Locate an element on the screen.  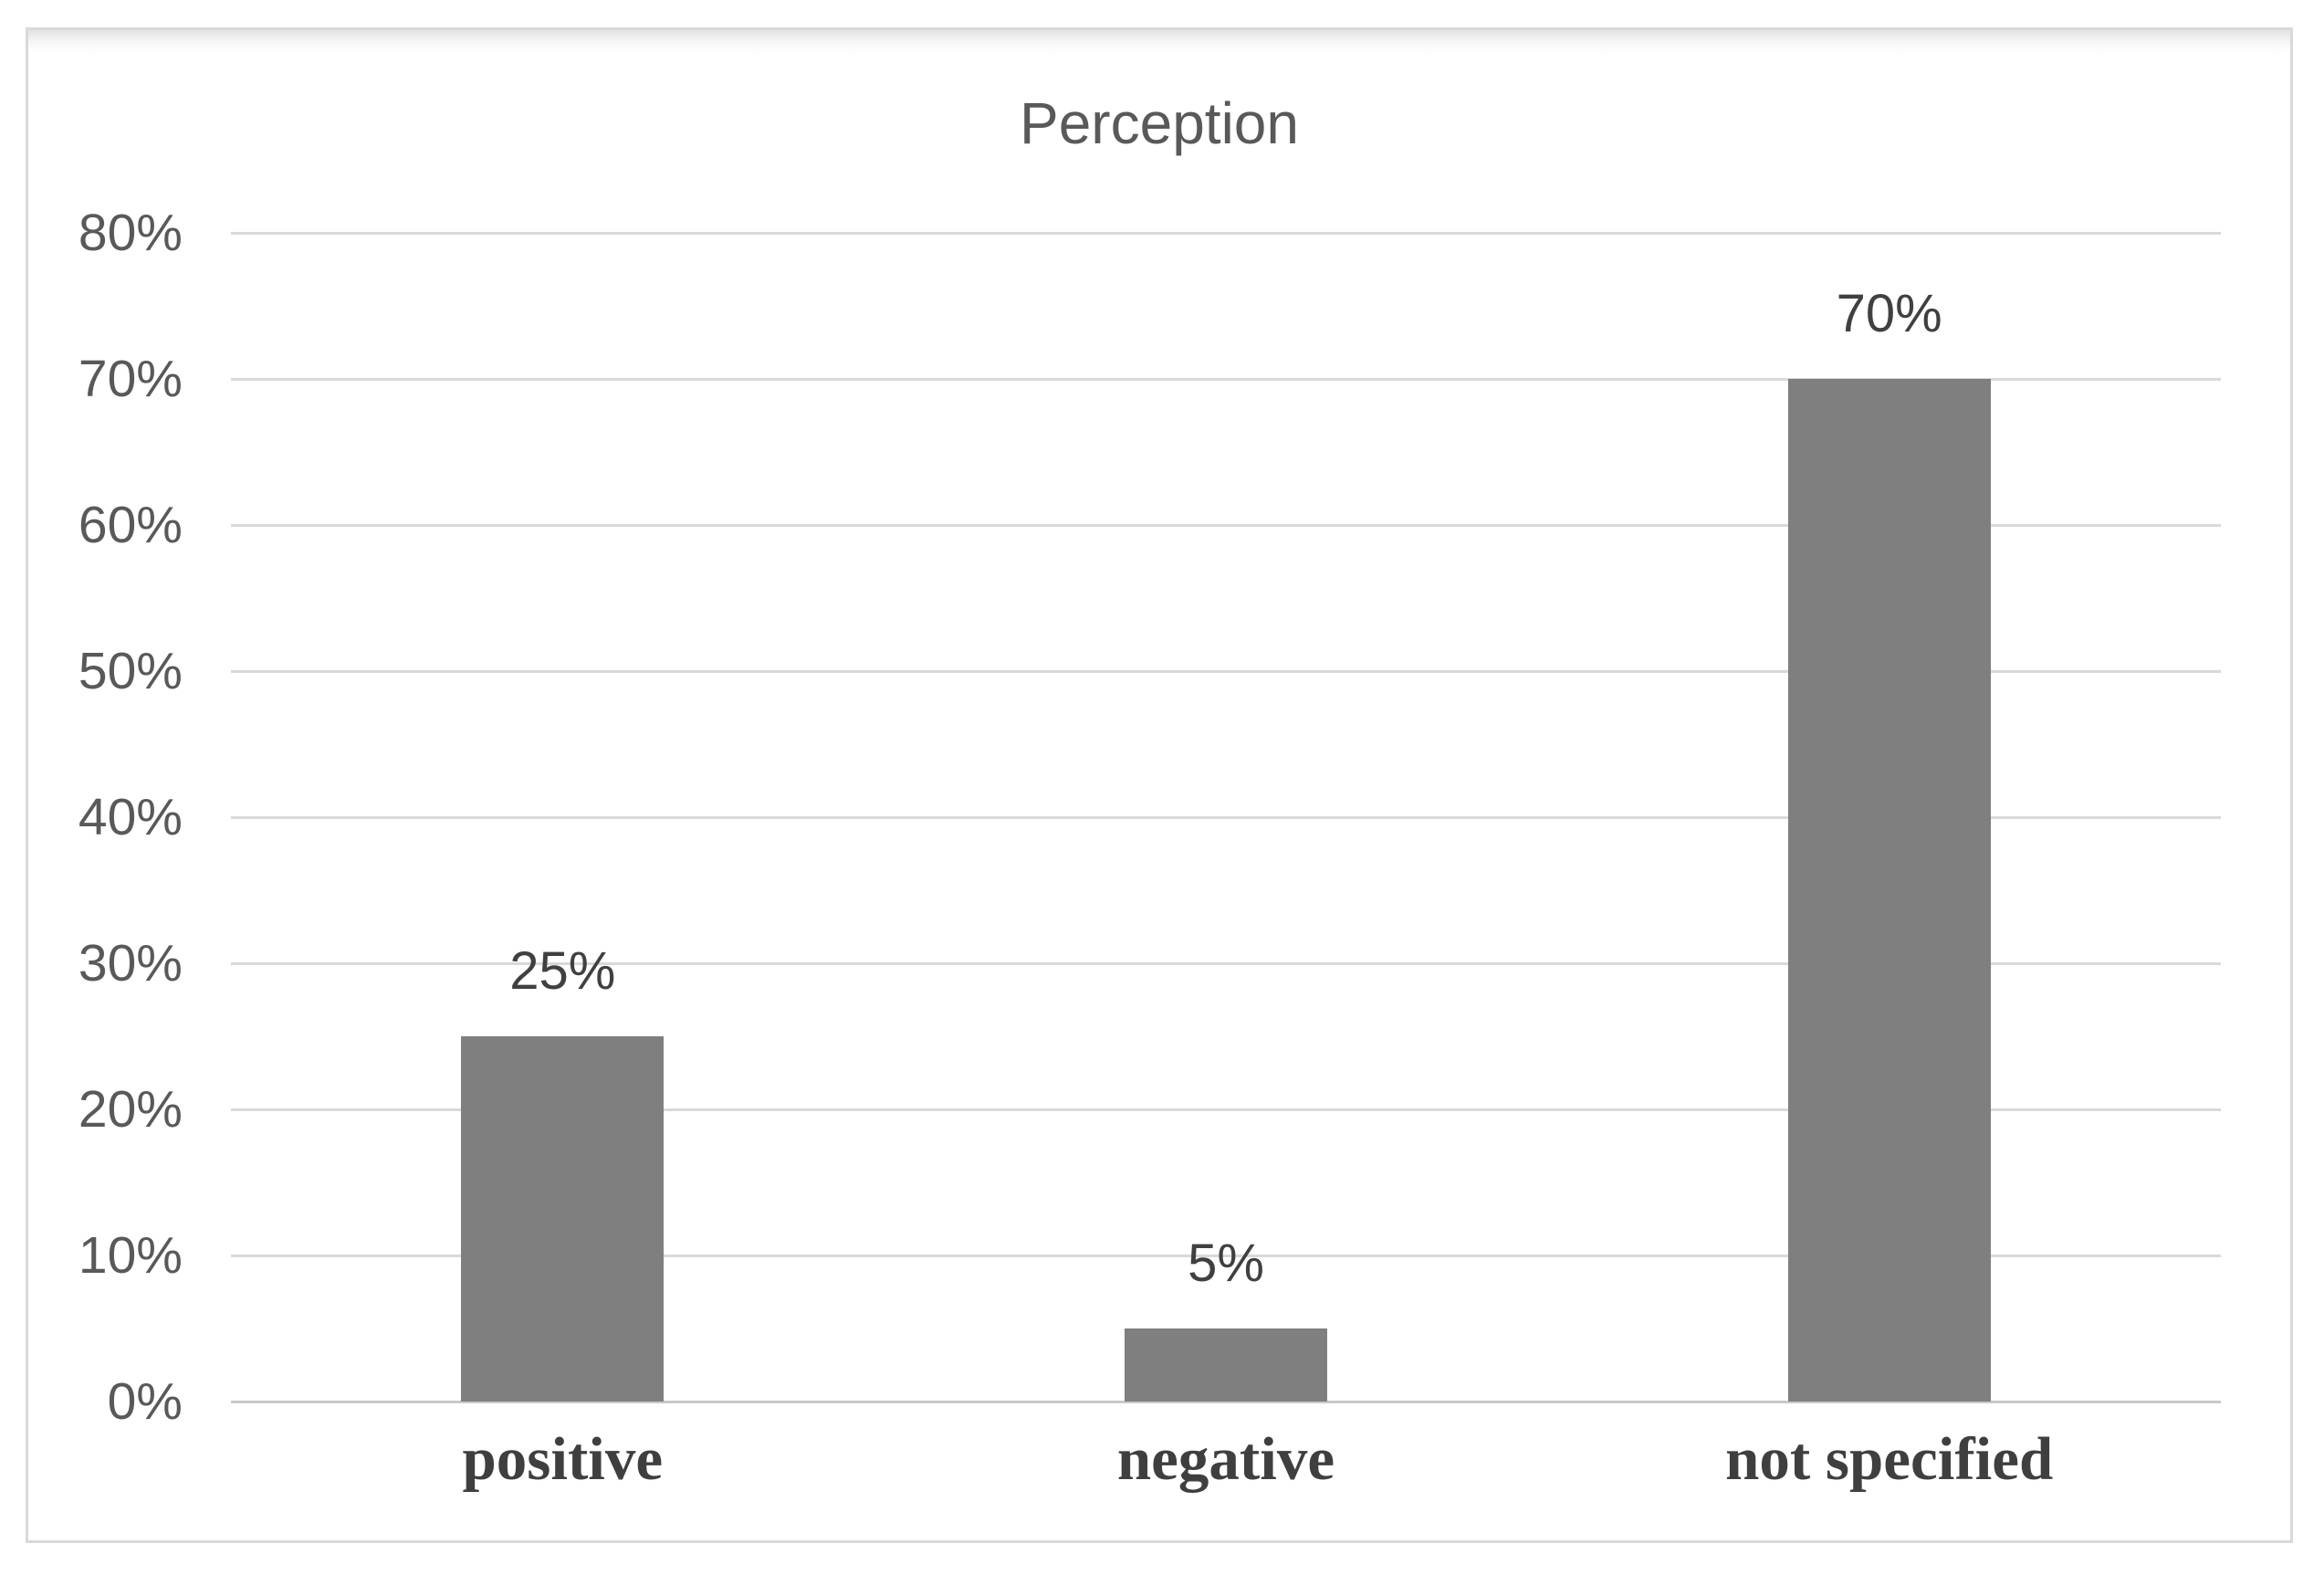
y-axis-tick-label: 30% is located at coordinates (130, 963).